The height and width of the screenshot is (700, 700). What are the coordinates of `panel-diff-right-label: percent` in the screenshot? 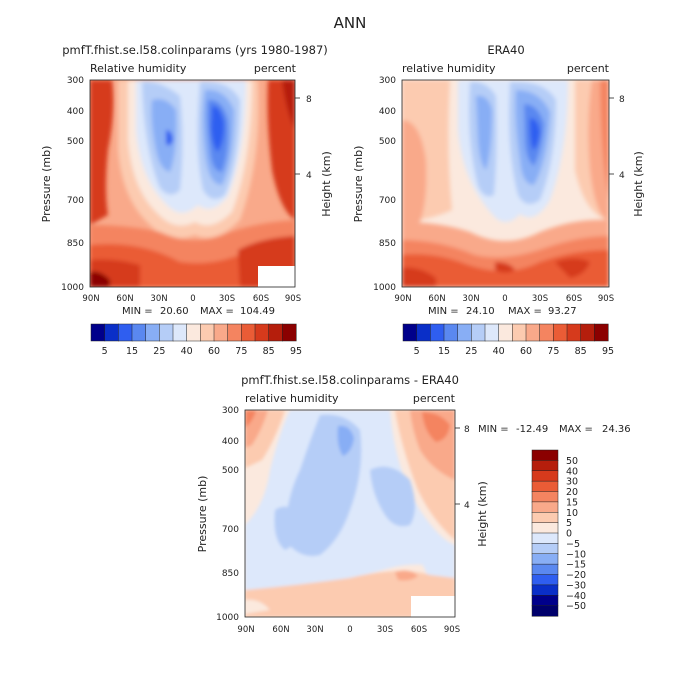 It's located at (434, 398).